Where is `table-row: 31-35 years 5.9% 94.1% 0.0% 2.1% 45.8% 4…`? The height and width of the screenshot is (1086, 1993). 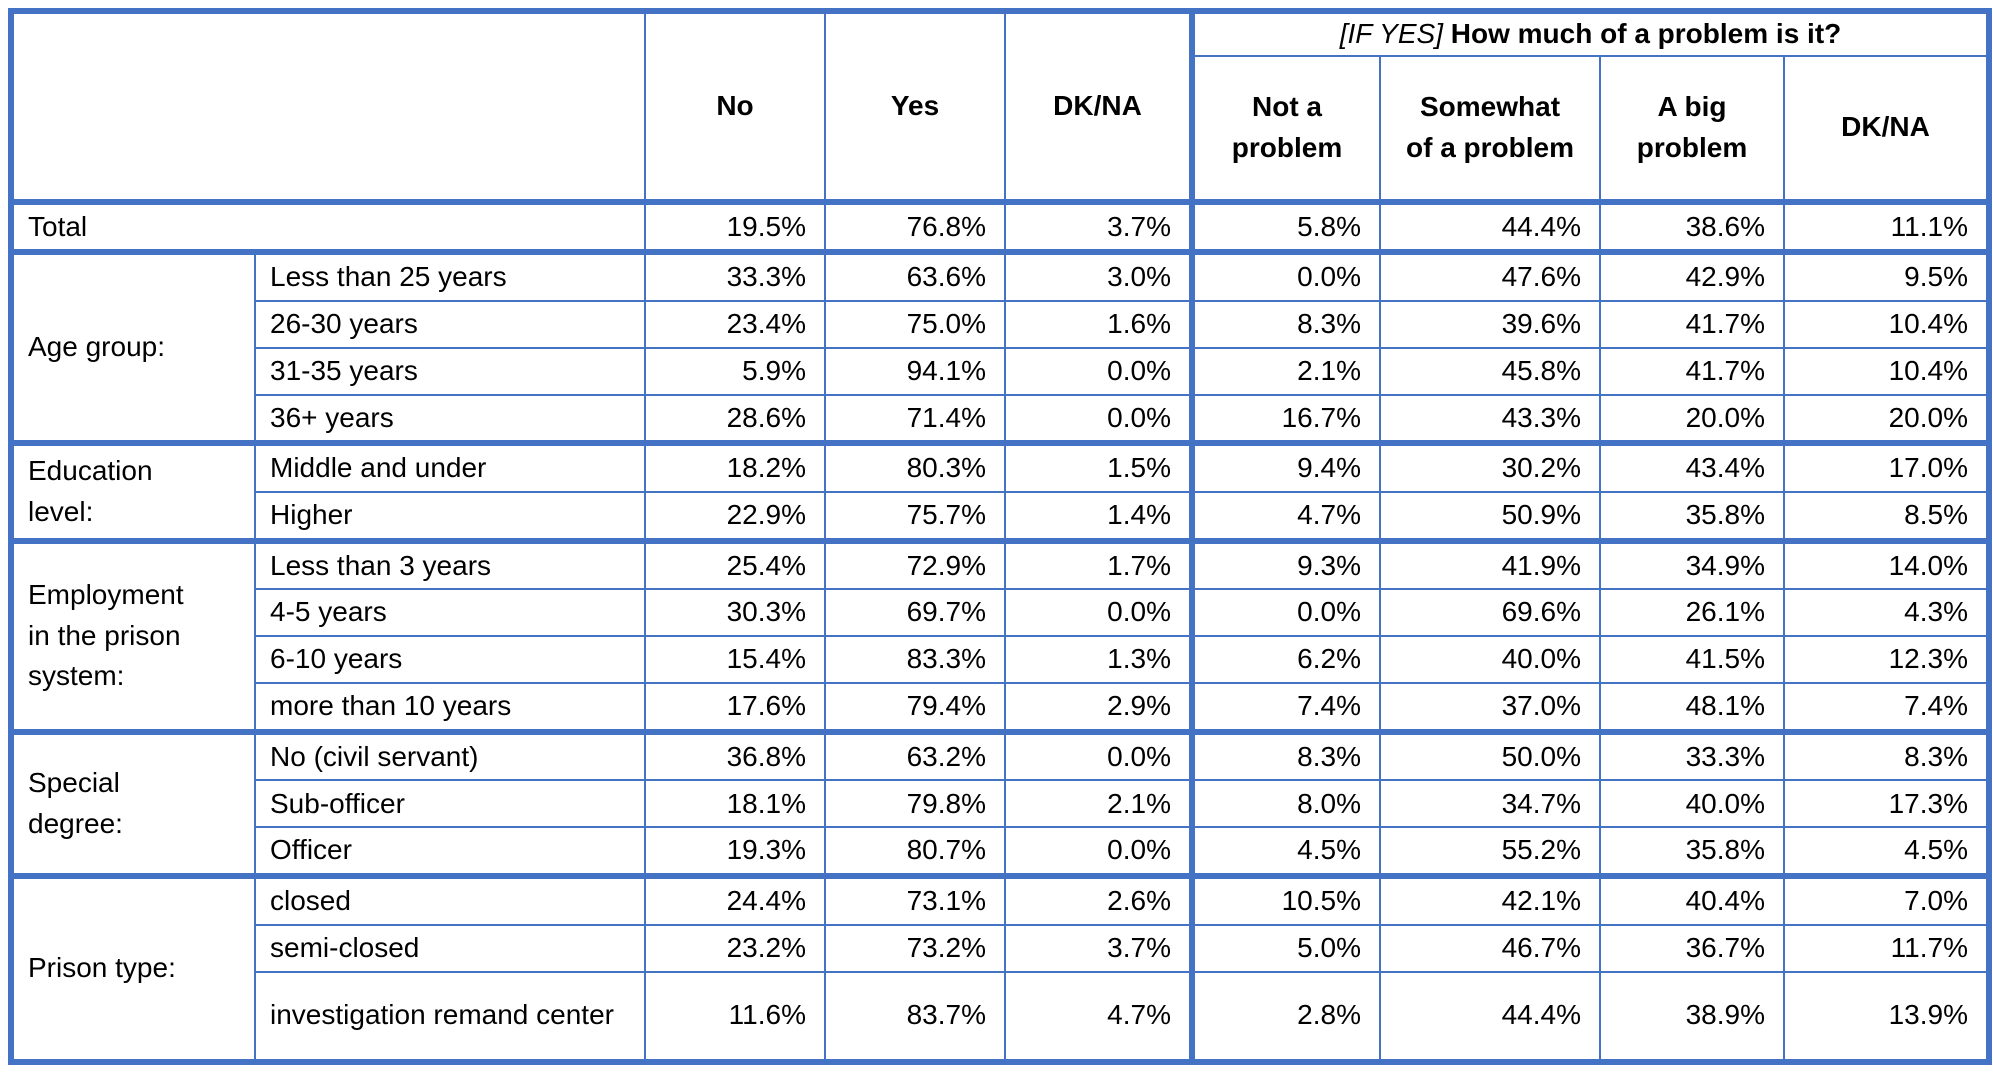
table-row: 31-35 years 5.9% 94.1% 0.0% 2.1% 45.8% 4… is located at coordinates (1000, 371).